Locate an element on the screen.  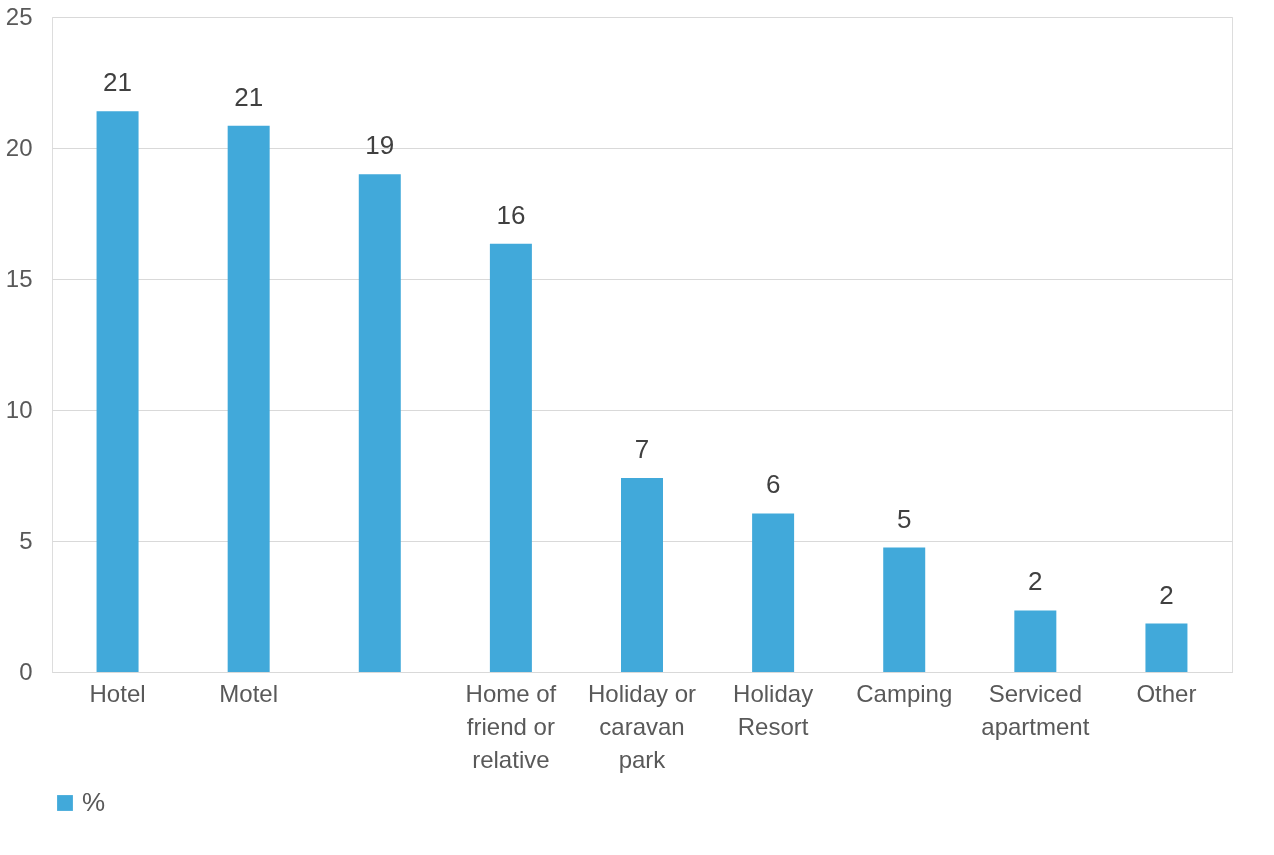
data-label: 7 is located at coordinates (642, 449).